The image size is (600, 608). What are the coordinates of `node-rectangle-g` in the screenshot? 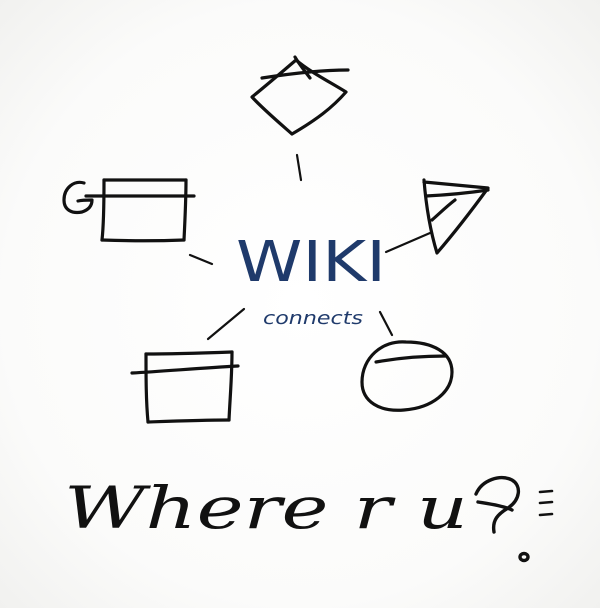 It's located at (129, 210).